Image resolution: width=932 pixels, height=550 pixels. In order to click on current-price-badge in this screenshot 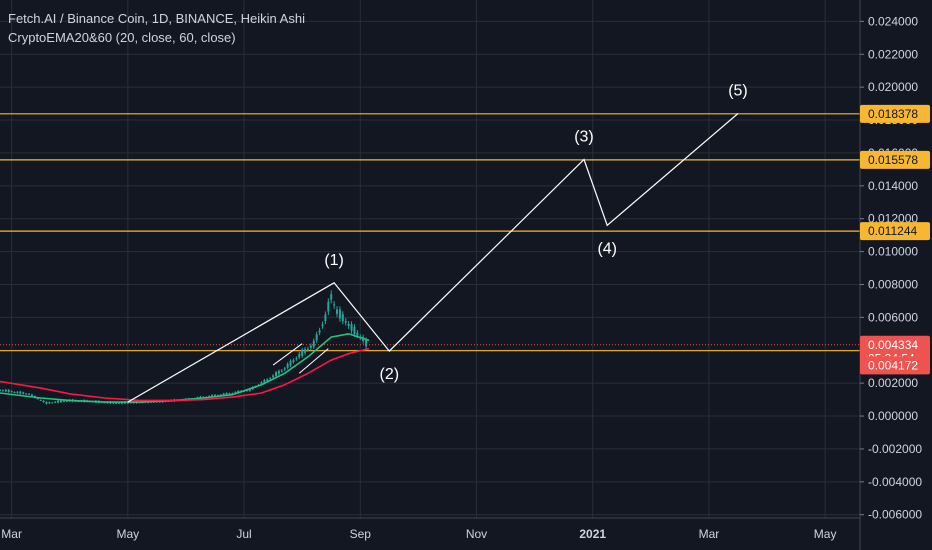, I will do `click(895, 344)`.